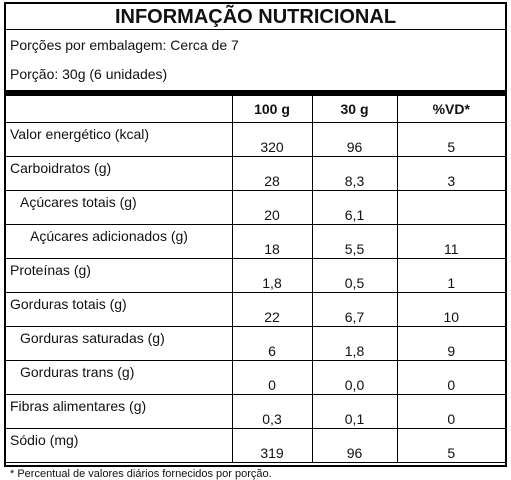  I want to click on nutrient-value: 28, so click(272, 173).